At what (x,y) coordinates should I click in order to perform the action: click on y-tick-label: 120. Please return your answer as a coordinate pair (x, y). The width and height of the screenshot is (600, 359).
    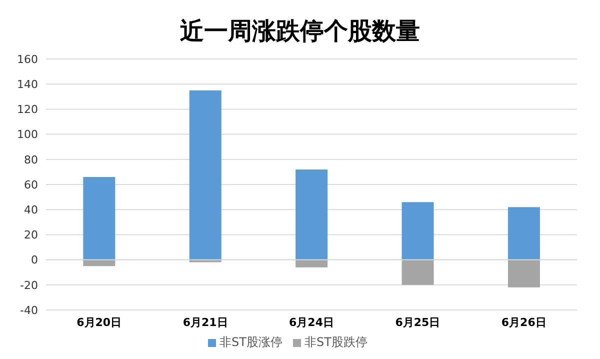
    Looking at the image, I should click on (27, 109).